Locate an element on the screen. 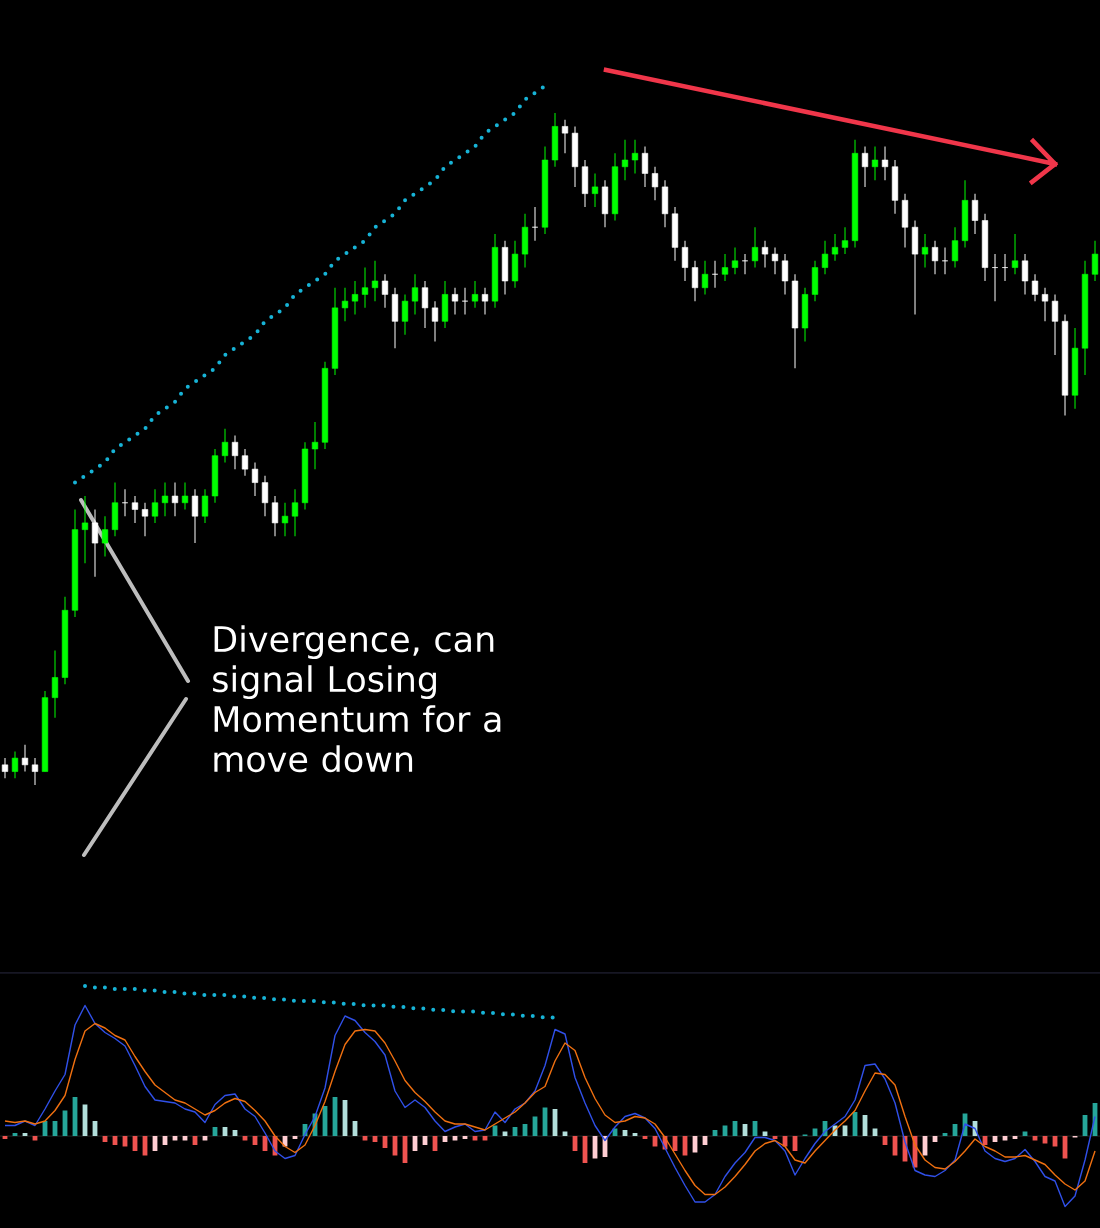 The height and width of the screenshot is (1228, 1100). annotation: Divergence, can signal Losing Momentum for a move down is located at coordinates (357, 699).